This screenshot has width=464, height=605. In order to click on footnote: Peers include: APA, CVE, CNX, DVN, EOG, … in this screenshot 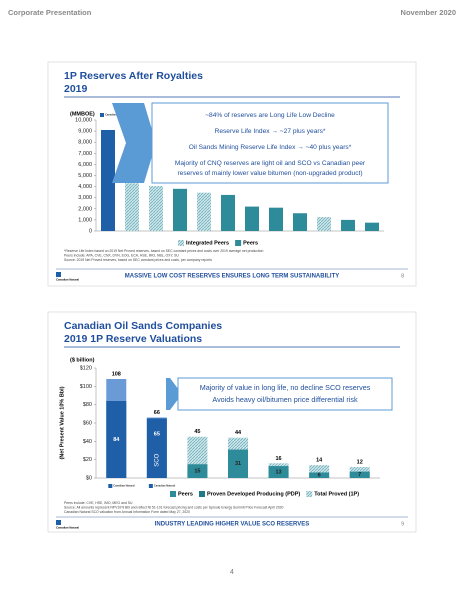, I will do `click(121, 255)`.